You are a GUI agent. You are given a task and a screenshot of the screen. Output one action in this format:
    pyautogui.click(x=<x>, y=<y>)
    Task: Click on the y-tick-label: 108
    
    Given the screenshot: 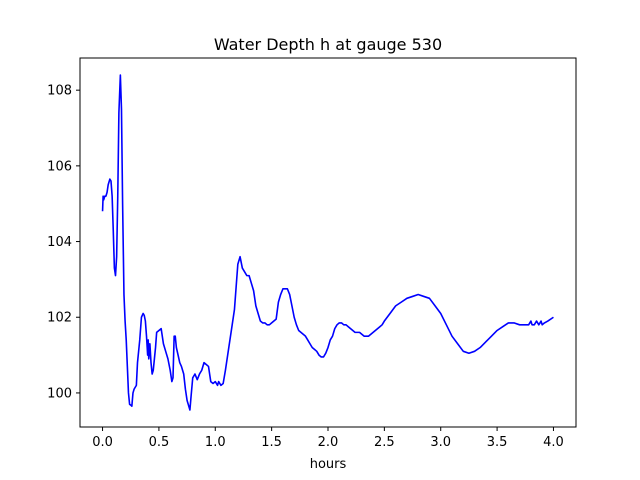 What is the action you would take?
    pyautogui.click(x=59, y=91)
    